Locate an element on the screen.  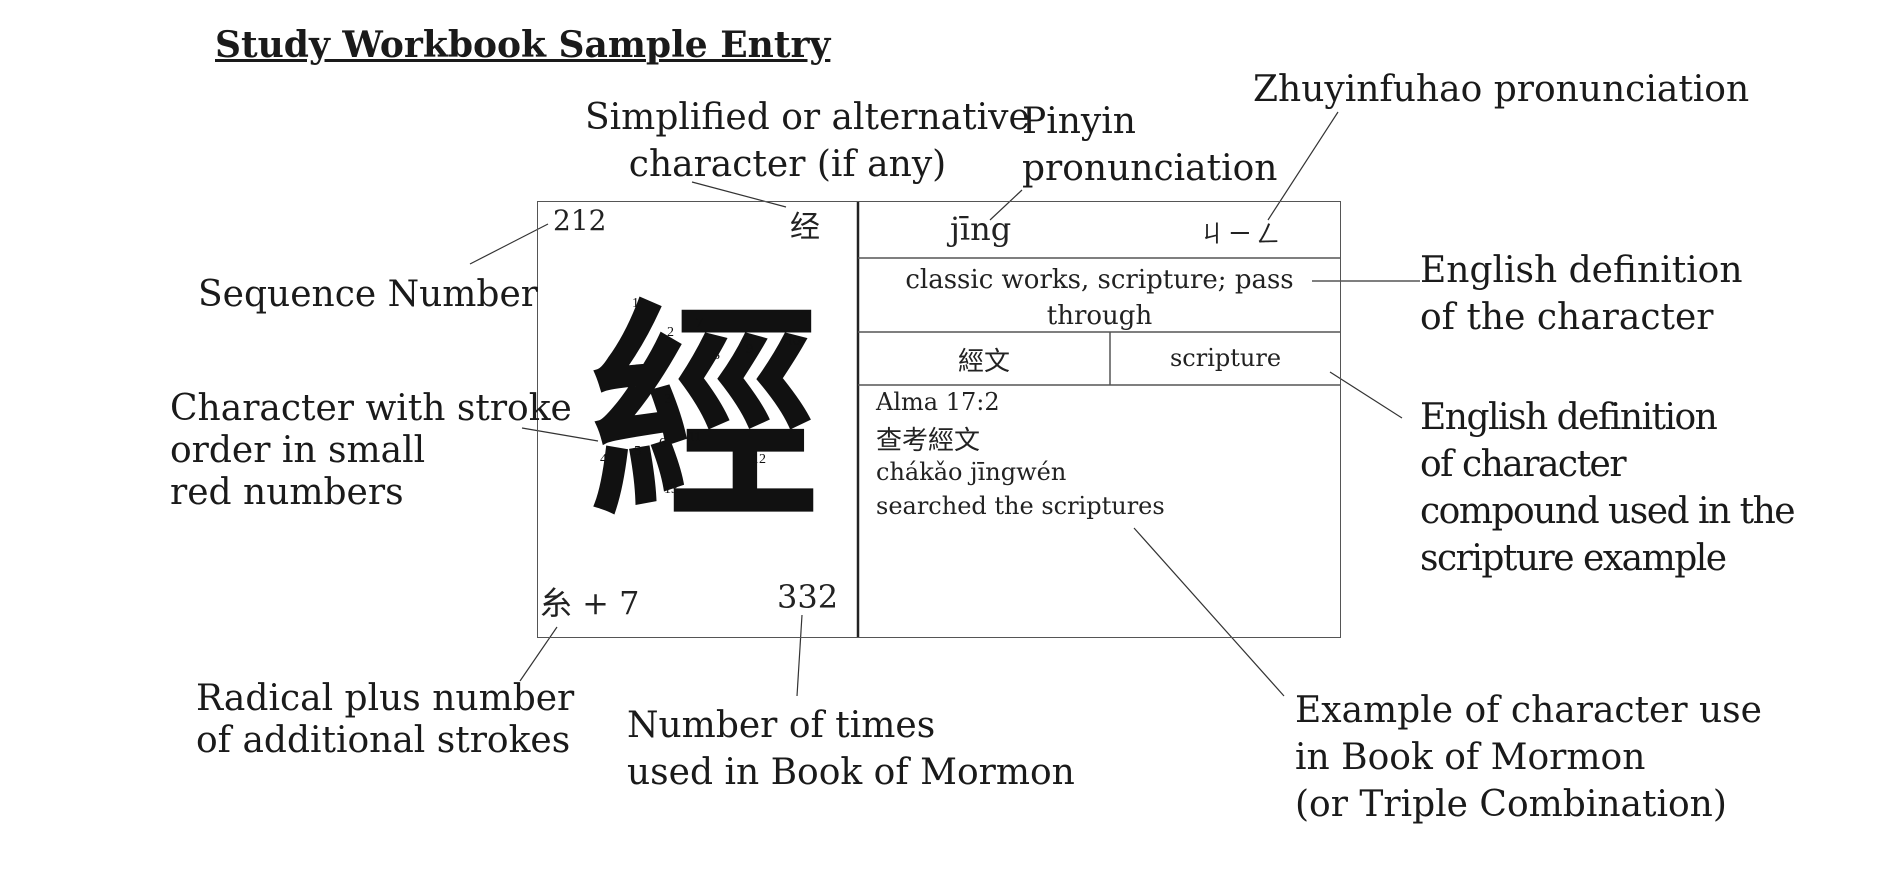
label-times-used: Number of times used in Book of Mormon is located at coordinates (851, 749).